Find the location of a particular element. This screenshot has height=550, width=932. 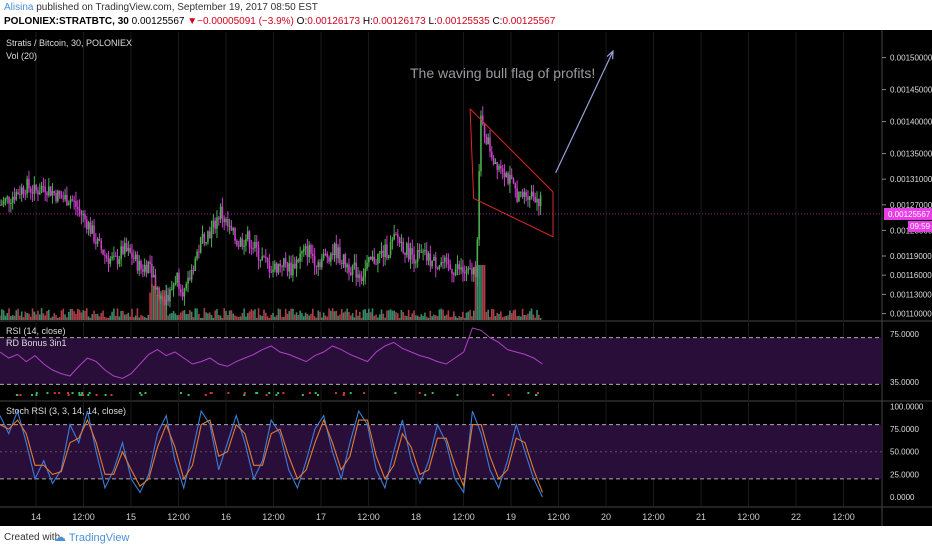

author-link: Alisina is located at coordinates (19, 7).